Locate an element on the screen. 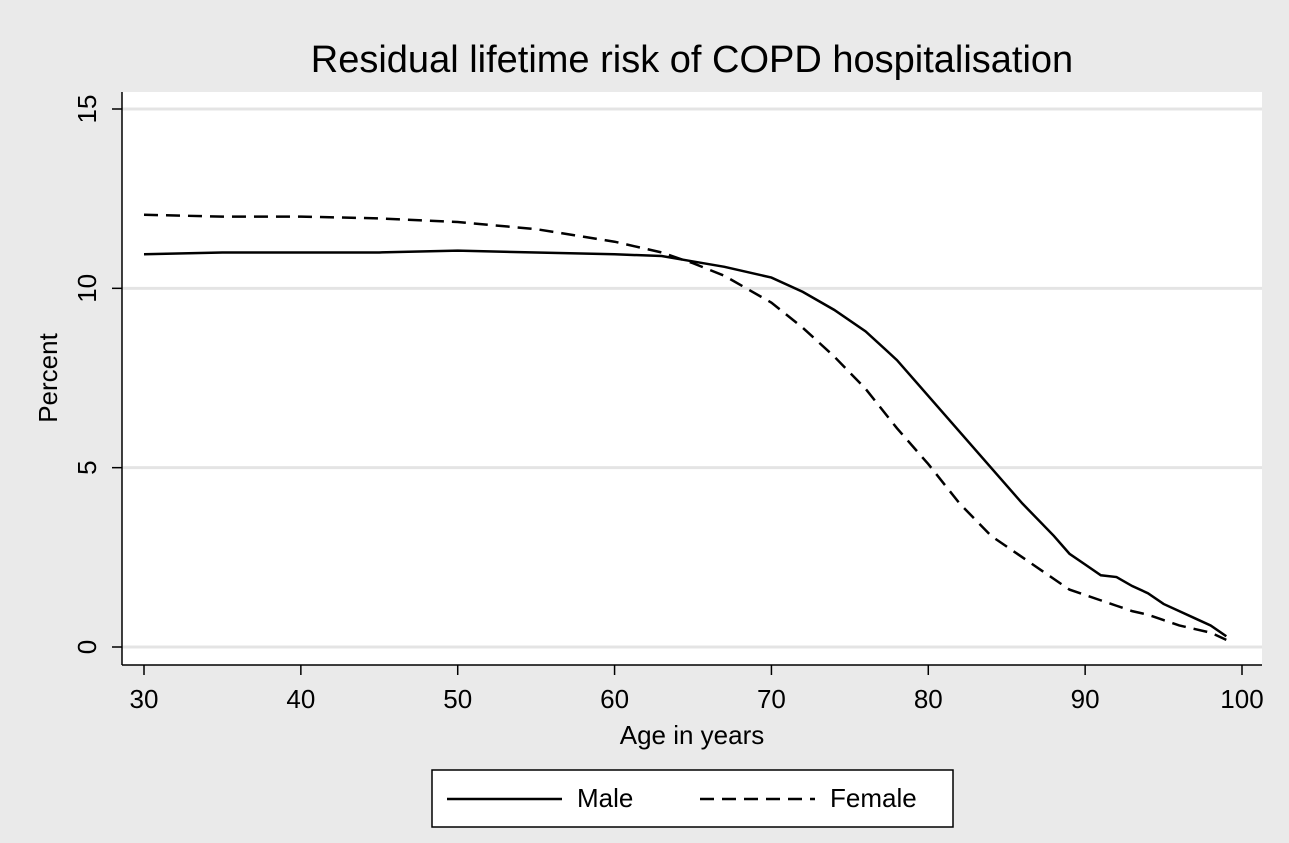 This screenshot has height=843, width=1289. y-axis-label: Percent is located at coordinates (48, 377).